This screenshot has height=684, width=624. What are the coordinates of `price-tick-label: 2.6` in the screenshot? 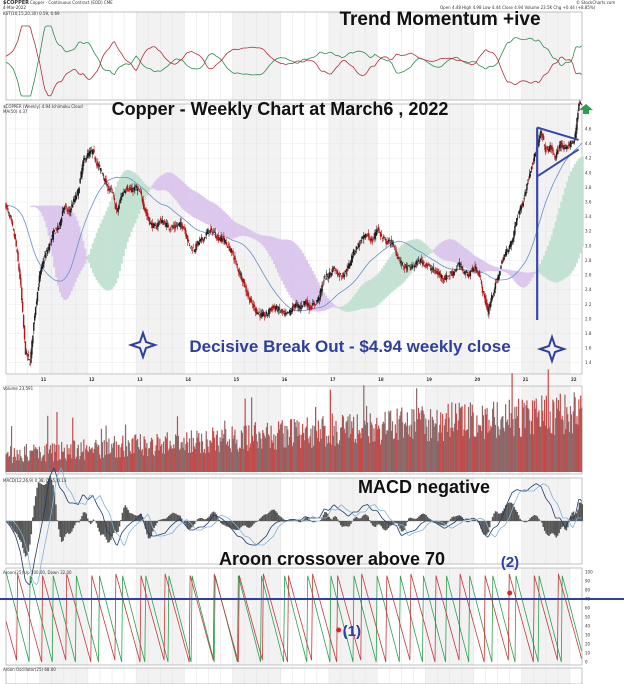 It's located at (588, 275).